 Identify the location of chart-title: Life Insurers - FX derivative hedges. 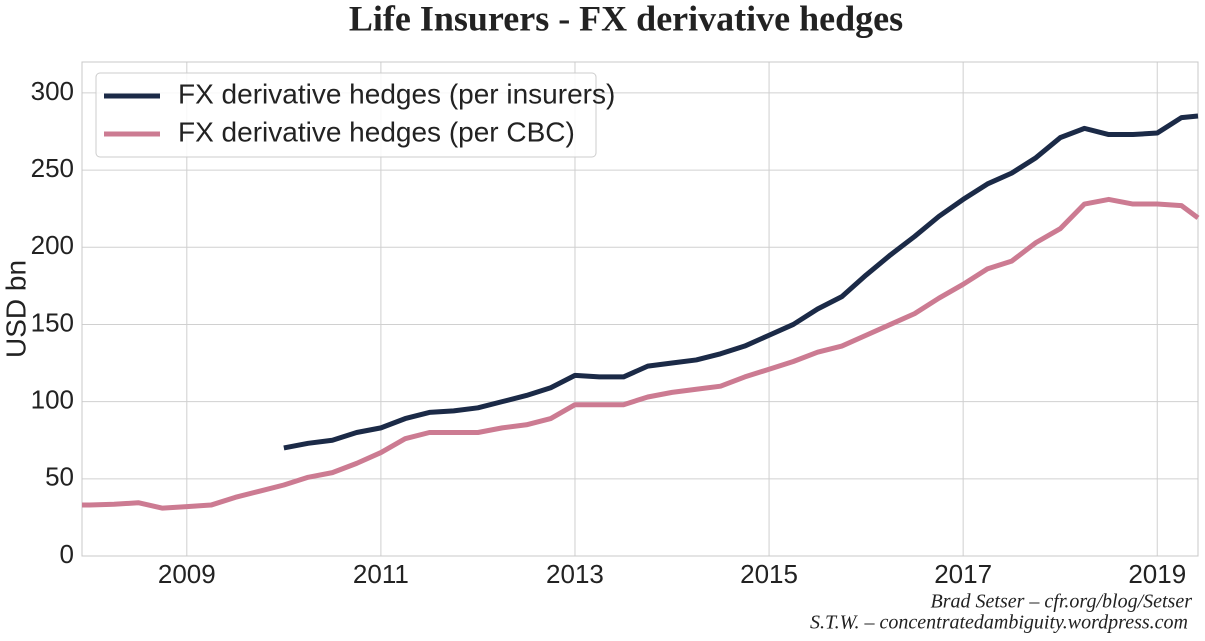
(626, 19).